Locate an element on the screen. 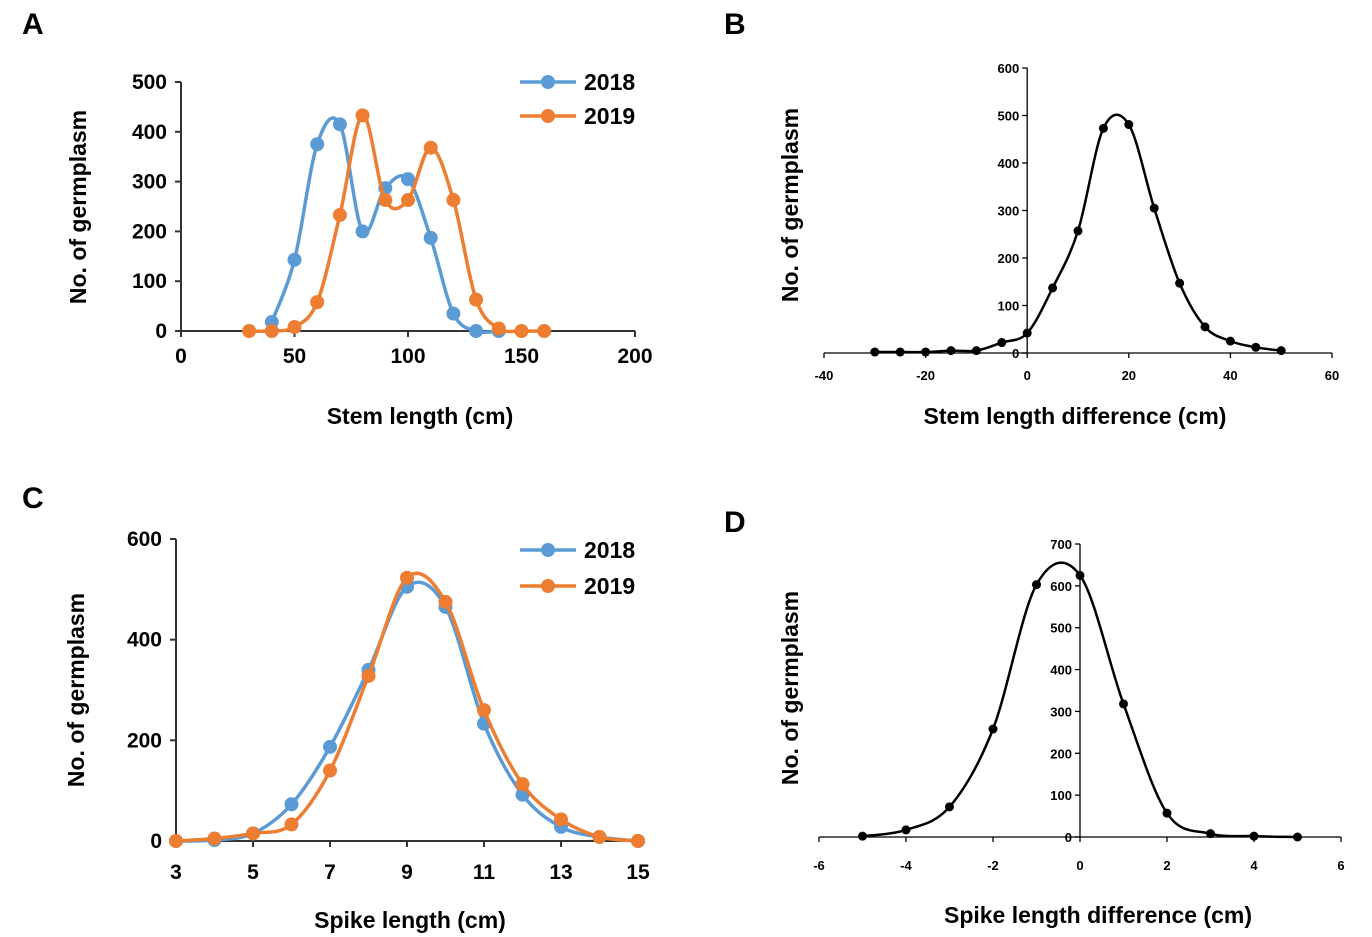 Image resolution: width=1372 pixels, height=937 pixels. legend-label-c-2019: 2019 is located at coordinates (609, 586).